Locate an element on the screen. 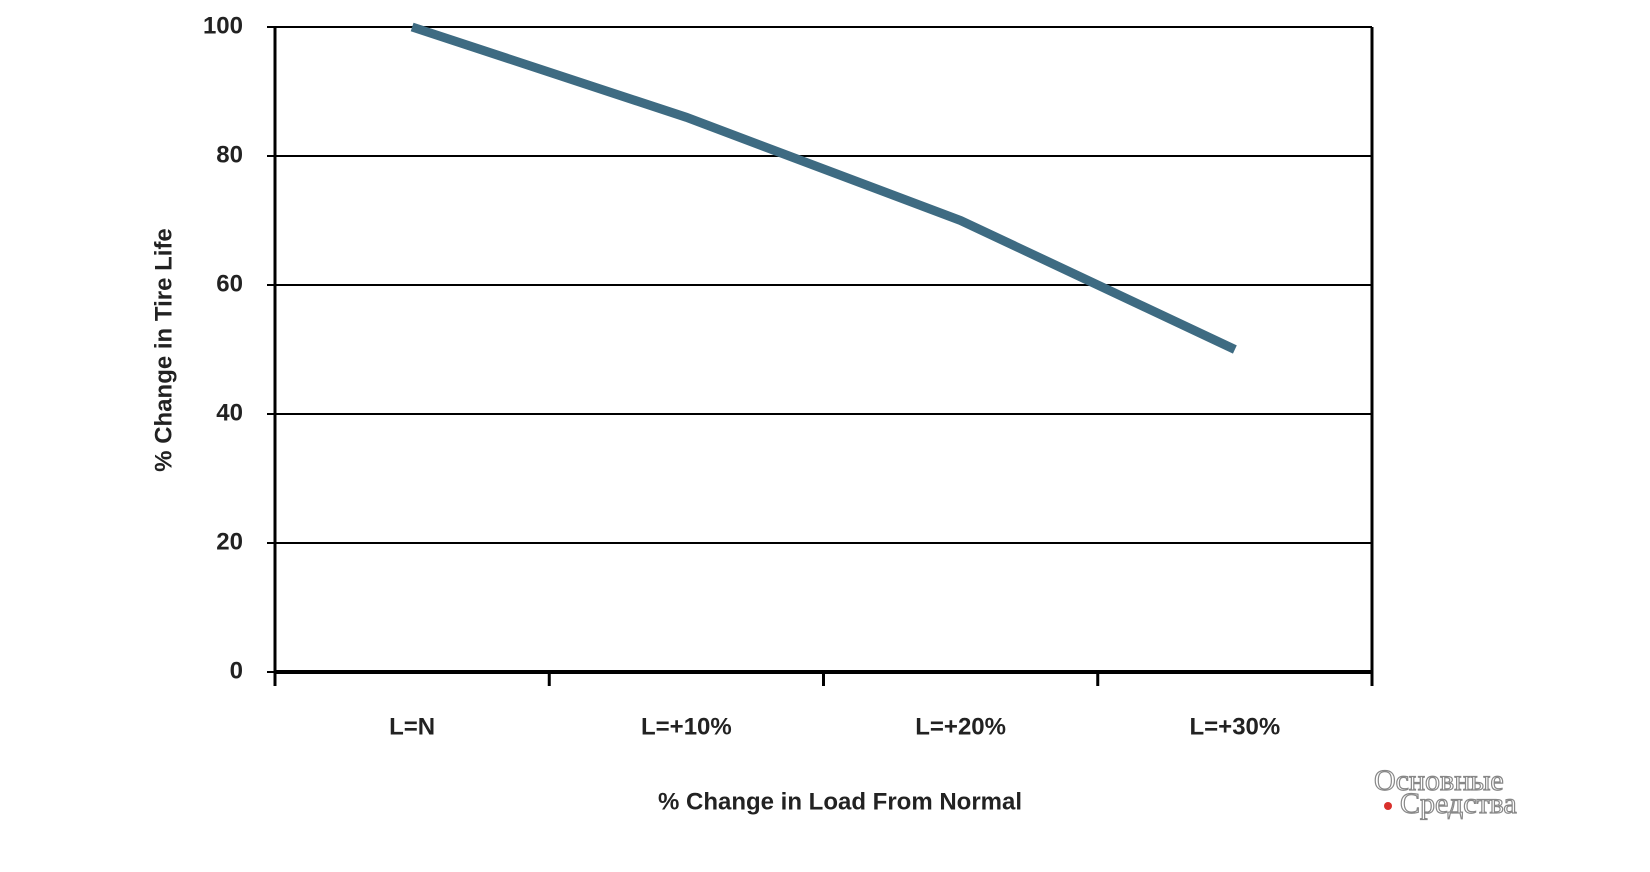 This screenshot has width=1650, height=872. x-axis-label: % Change in Load From Normal is located at coordinates (840, 801).